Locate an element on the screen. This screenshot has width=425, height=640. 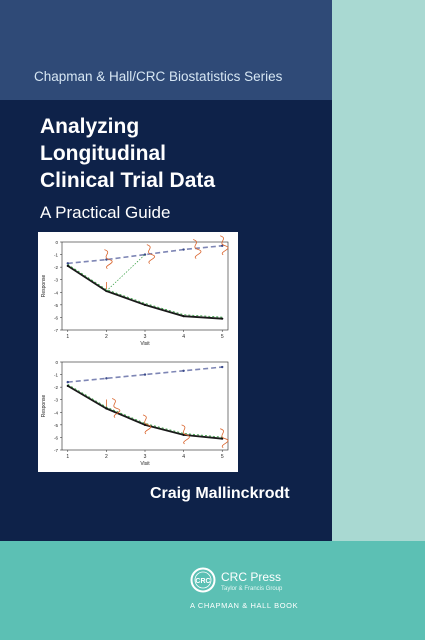
title-line: Clinical Trial Data is located at coordinates (128, 180).